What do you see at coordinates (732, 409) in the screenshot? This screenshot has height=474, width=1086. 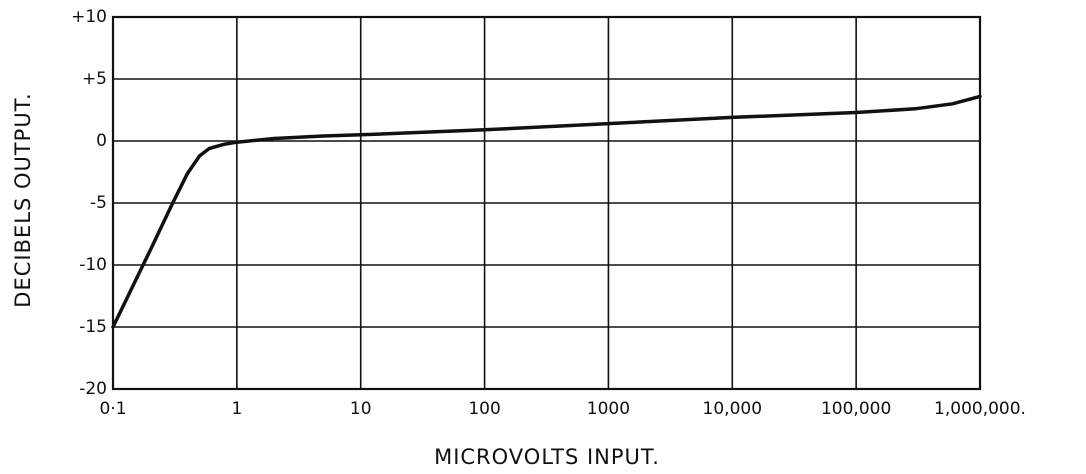 I see `x-tick-label: 10,000` at bounding box center [732, 409].